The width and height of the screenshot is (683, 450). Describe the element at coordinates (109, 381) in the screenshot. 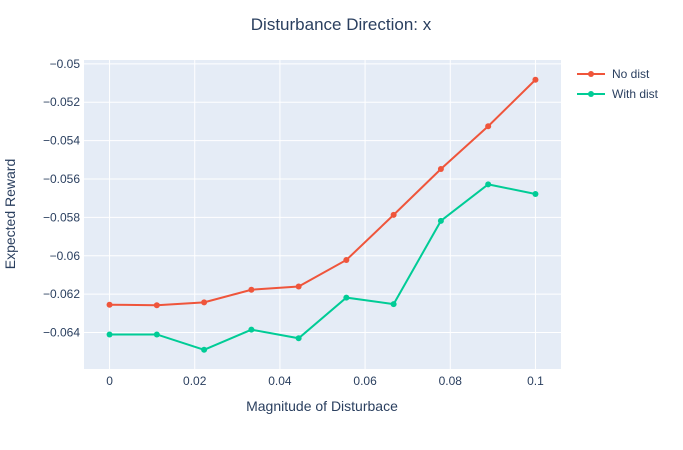

I see `x-tick-label: 0` at that location.